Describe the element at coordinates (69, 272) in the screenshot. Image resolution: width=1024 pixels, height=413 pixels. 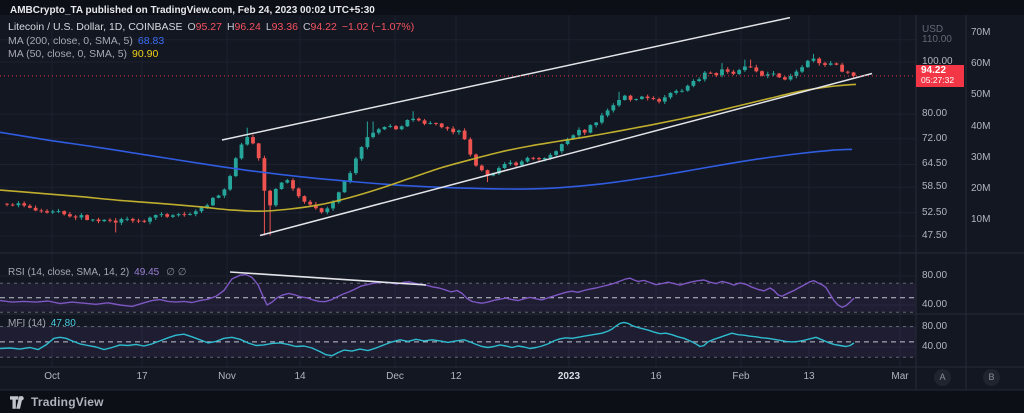
I see `rsi-label: RSI (14, close, SMA, 14, 2)` at that location.